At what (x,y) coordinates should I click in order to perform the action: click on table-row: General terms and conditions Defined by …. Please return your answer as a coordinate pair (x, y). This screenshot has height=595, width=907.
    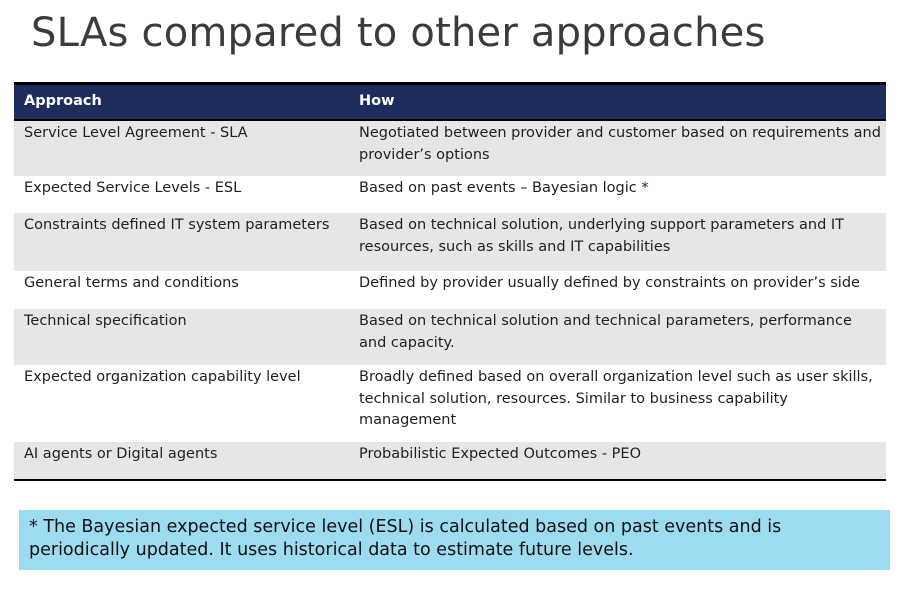
    Looking at the image, I should click on (450, 290).